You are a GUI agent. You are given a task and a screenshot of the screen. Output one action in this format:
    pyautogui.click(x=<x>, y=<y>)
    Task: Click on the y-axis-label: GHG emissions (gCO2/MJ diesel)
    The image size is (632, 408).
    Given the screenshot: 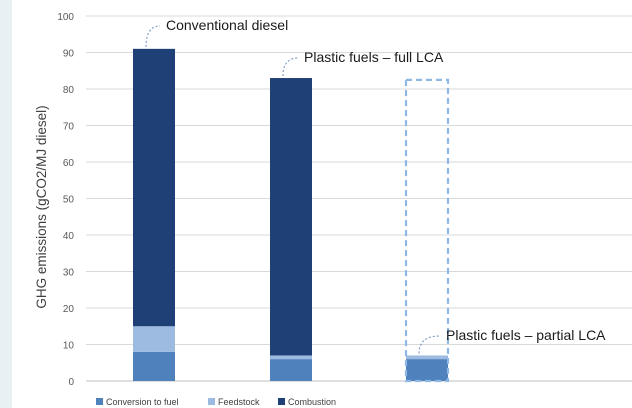 What is the action you would take?
    pyautogui.click(x=41, y=206)
    